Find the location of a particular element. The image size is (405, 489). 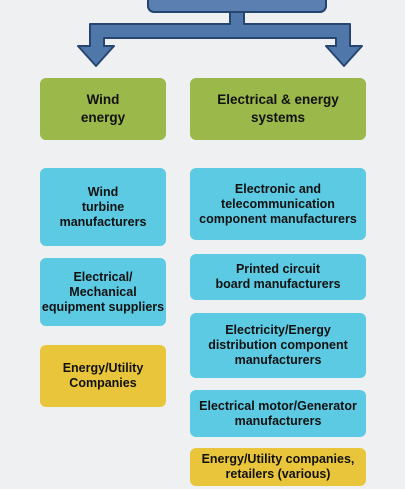

box-text: equipment suppliers is located at coordinates (103, 306).